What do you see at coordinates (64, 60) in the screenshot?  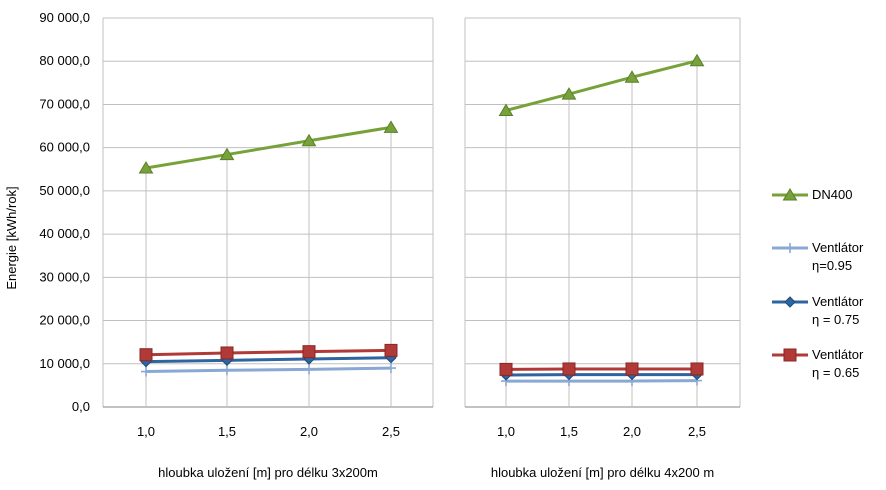 I see `y-tick-label: 80 000,0` at bounding box center [64, 60].